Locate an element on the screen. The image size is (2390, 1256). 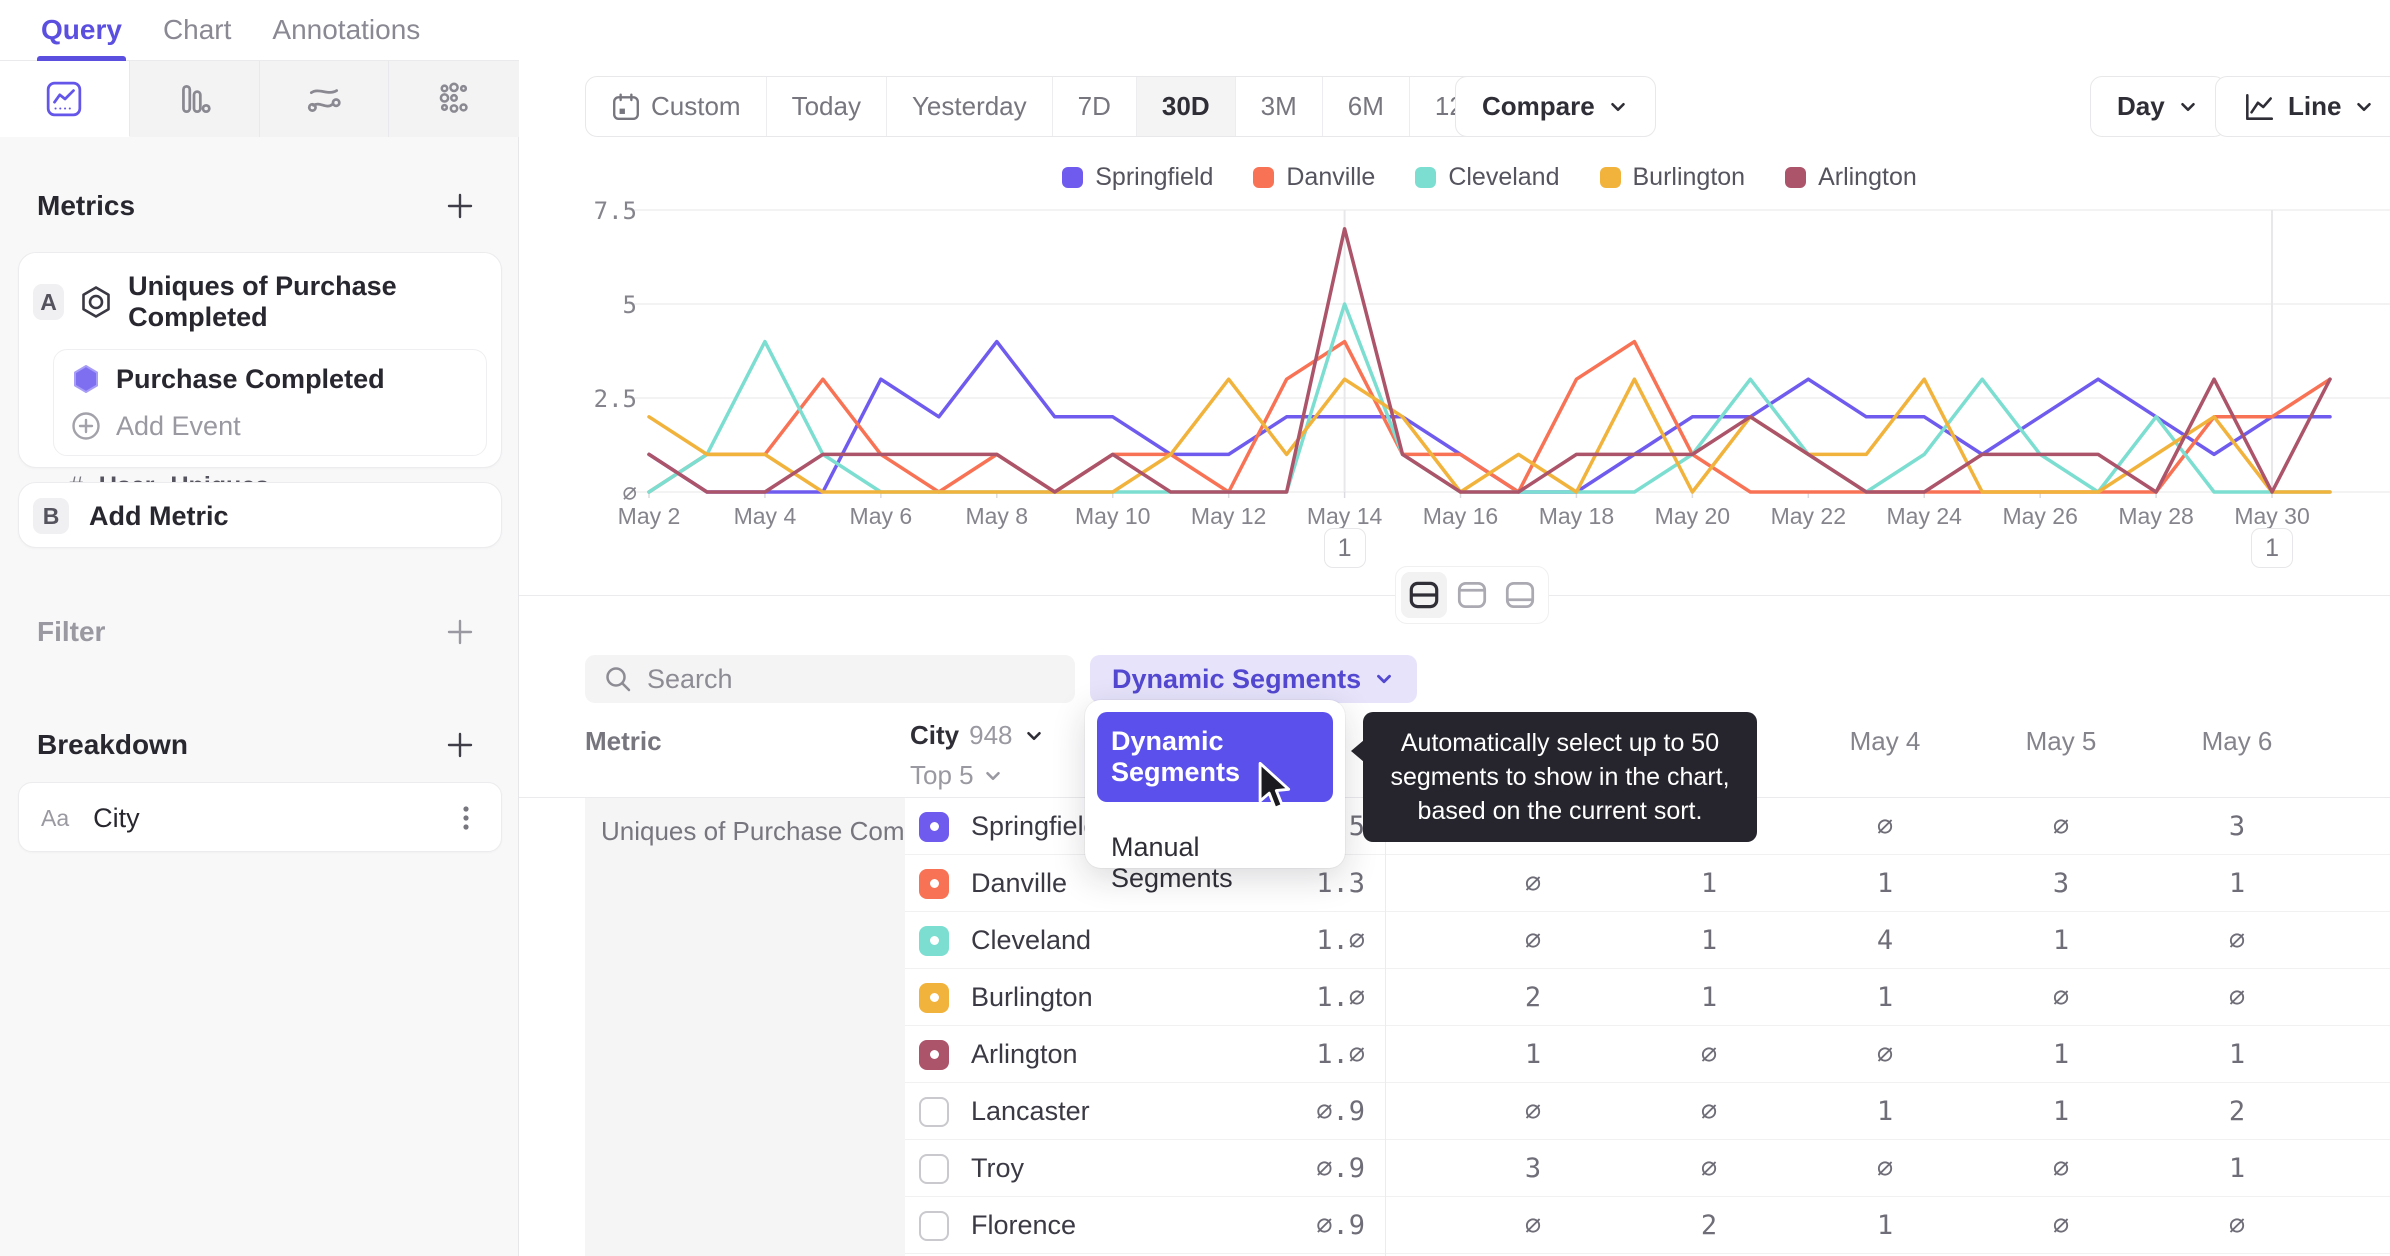
city-cell: Burlington is located at coordinates (1006, 997).